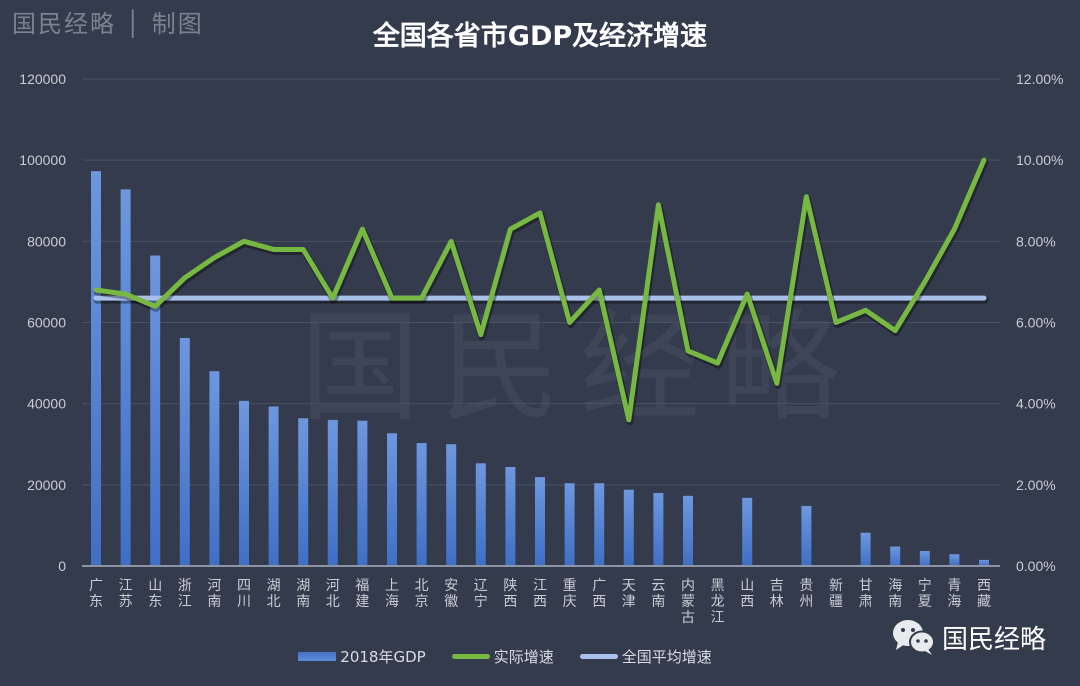  What do you see at coordinates (96, 594) in the screenshot?
I see `x-tick-label: 广东` at bounding box center [96, 594].